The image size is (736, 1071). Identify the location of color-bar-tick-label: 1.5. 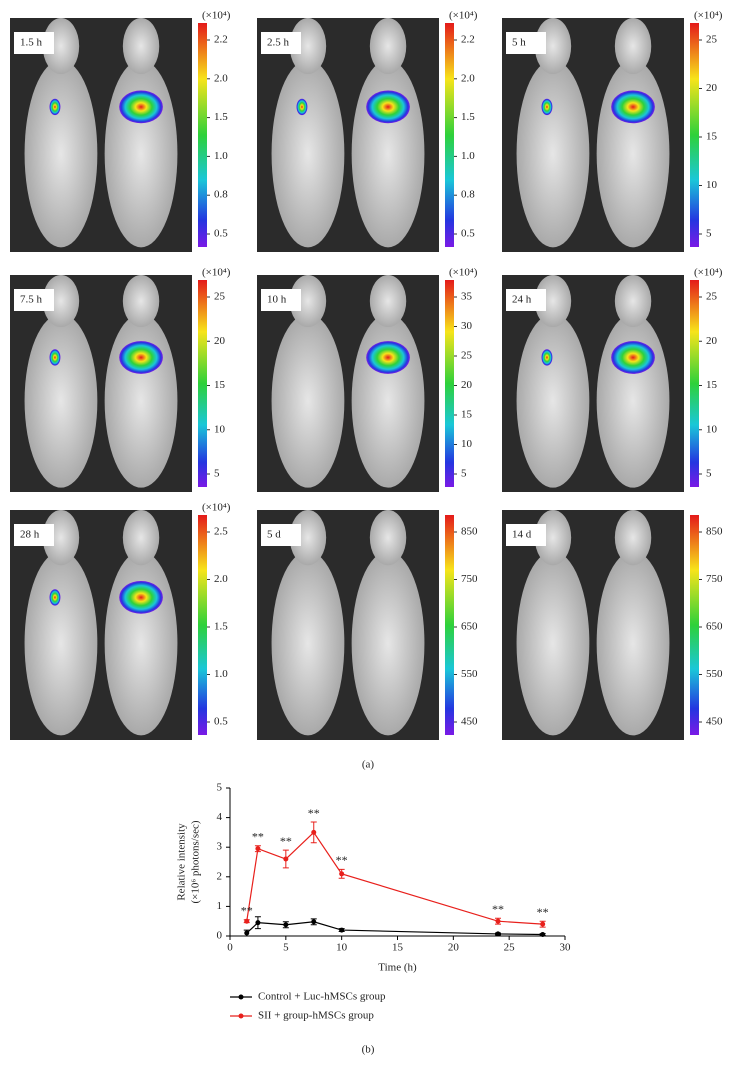
(221, 117).